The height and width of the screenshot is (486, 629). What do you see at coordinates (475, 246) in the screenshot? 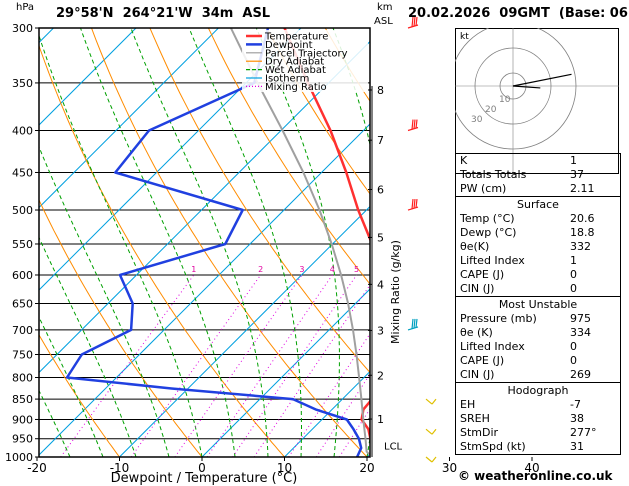
I see `index-label: θe(K)` at bounding box center [475, 246].